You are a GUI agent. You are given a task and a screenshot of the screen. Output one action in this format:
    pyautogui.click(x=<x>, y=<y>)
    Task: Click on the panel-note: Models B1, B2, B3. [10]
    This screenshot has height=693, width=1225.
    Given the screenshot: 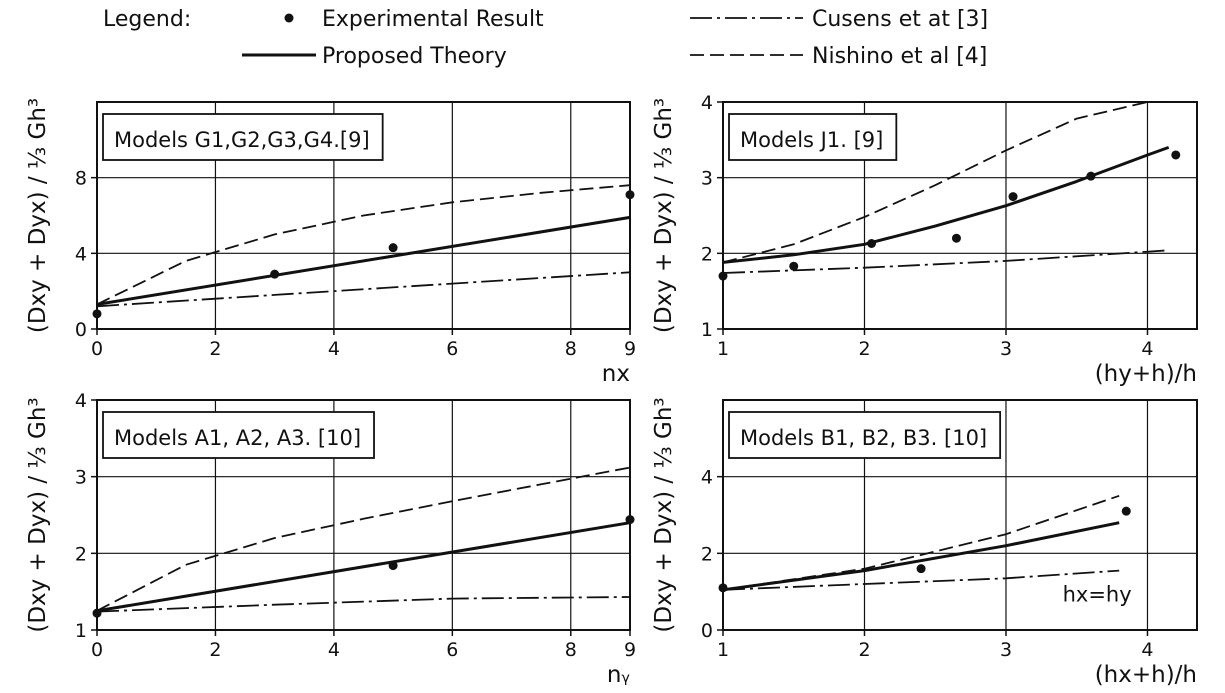 What is the action you would take?
    pyautogui.click(x=863, y=438)
    